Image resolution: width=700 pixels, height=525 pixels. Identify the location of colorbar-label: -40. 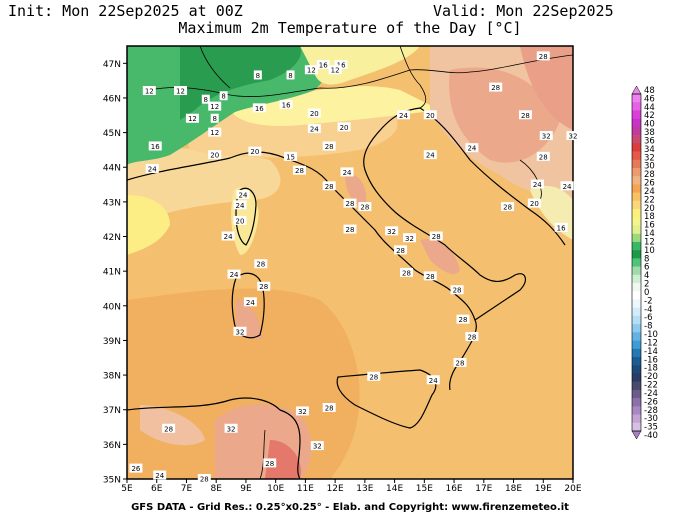
(651, 436).